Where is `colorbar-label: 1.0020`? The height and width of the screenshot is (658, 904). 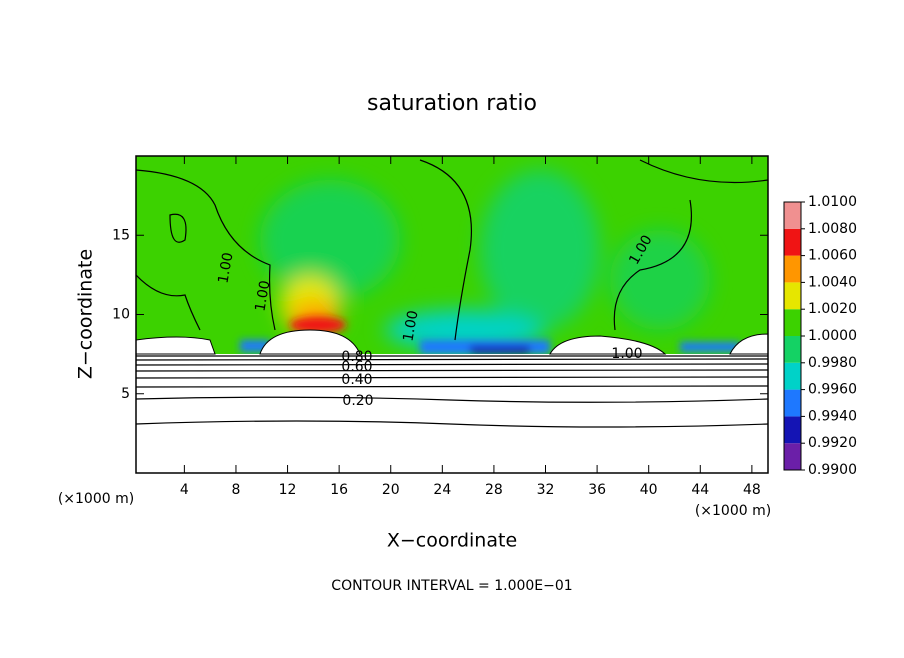 colorbar-label: 1.0020 is located at coordinates (832, 309).